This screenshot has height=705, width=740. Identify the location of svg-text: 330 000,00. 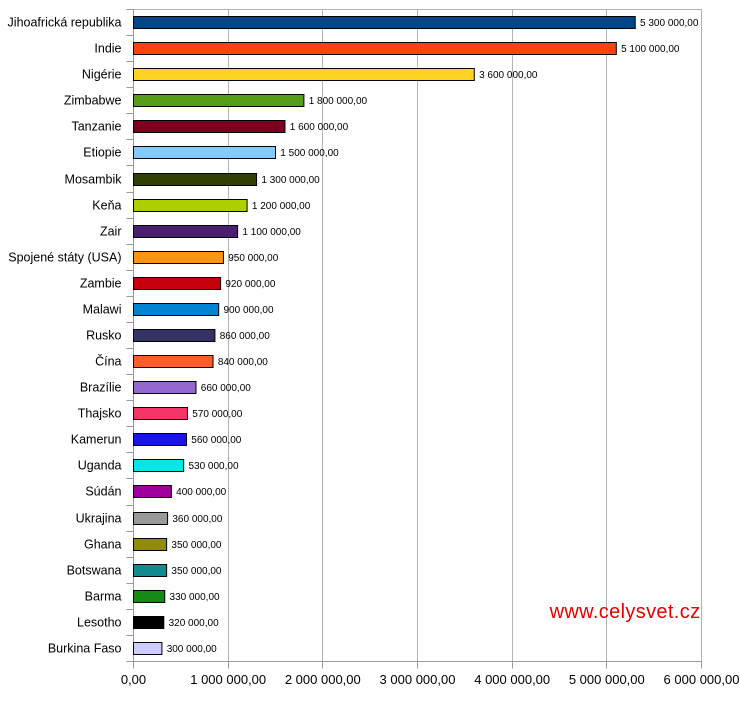
(195, 597).